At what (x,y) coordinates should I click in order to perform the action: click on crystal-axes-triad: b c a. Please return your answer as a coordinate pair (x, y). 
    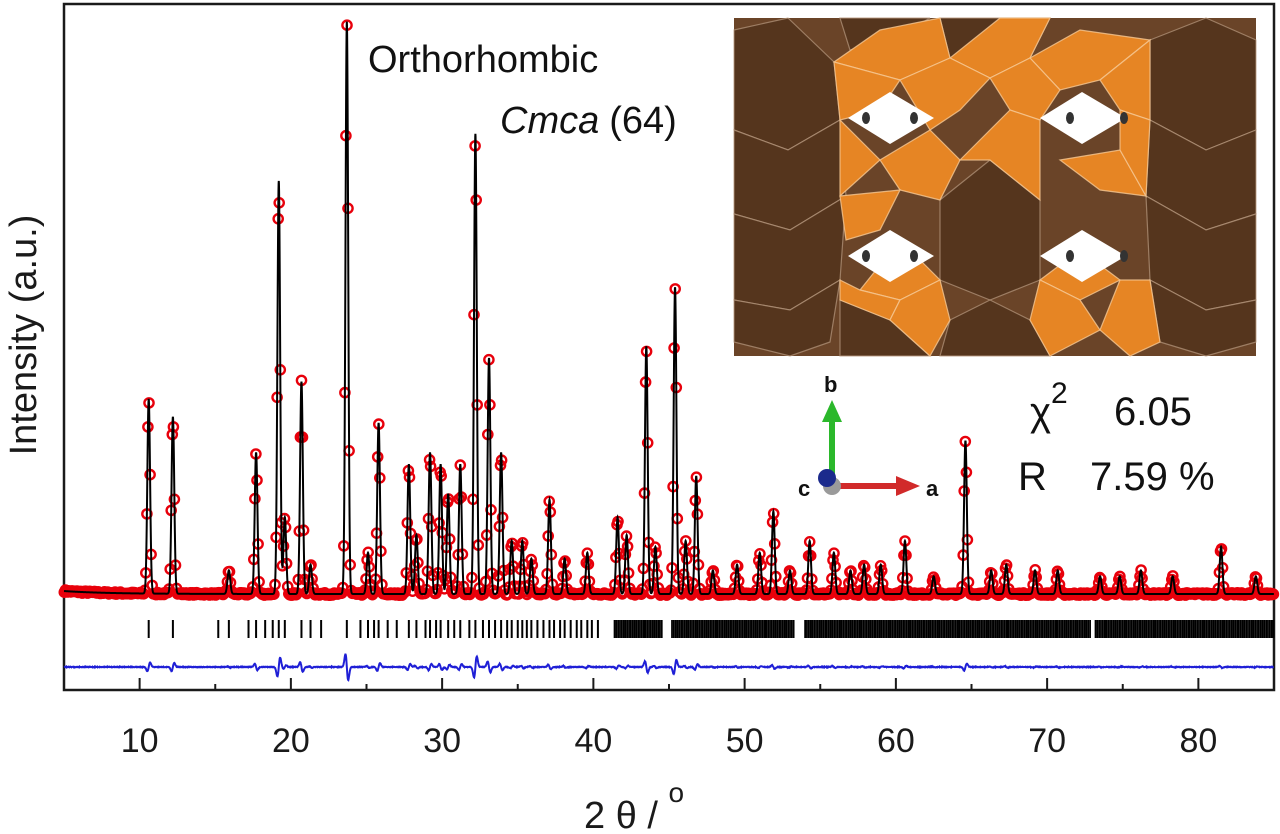
    Looking at the image, I should click on (868, 436).